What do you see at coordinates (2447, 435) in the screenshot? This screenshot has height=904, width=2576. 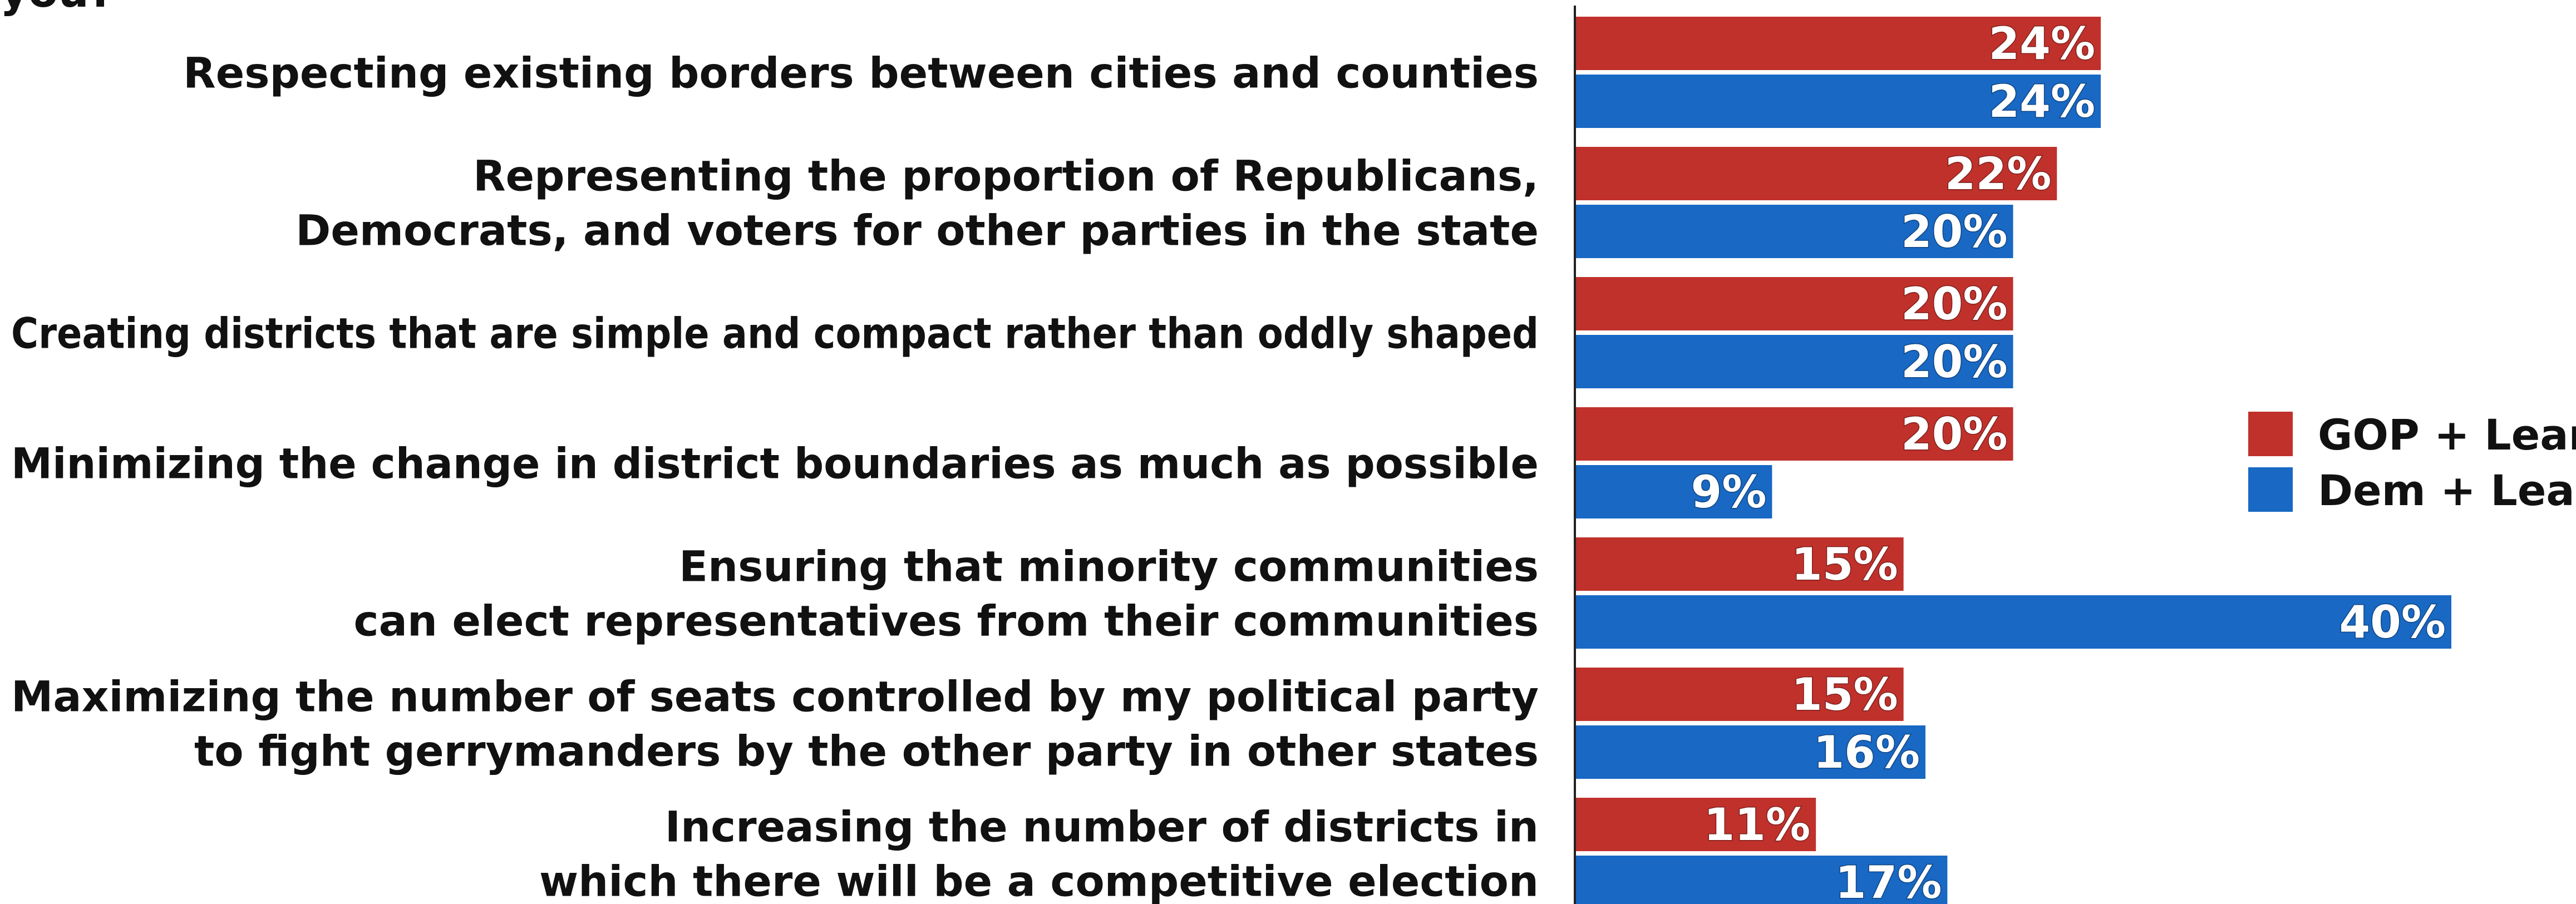 I see `legend-label: GOP + Lean` at bounding box center [2447, 435].